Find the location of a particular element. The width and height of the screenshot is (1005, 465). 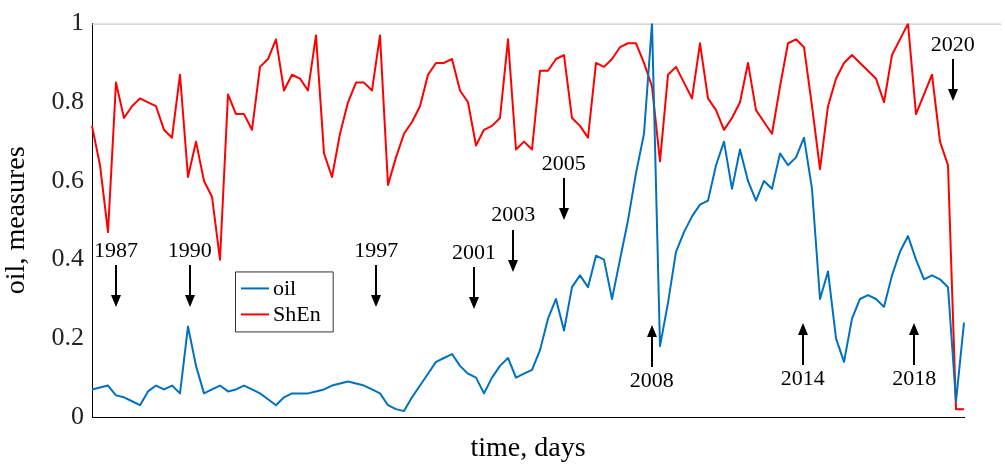

annotation: 1987 is located at coordinates (115, 249).